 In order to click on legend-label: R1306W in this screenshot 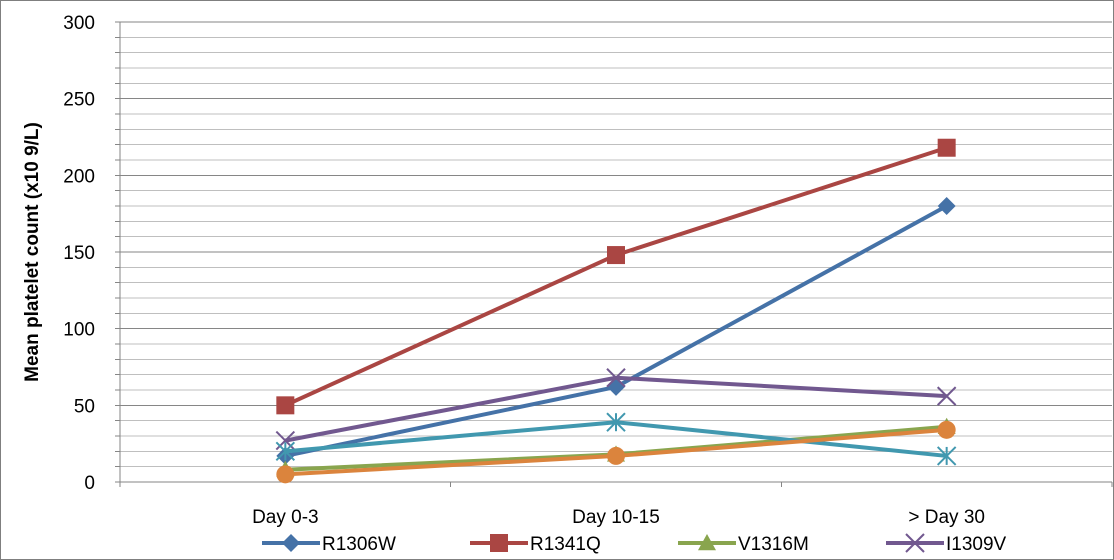, I will do `click(359, 544)`.